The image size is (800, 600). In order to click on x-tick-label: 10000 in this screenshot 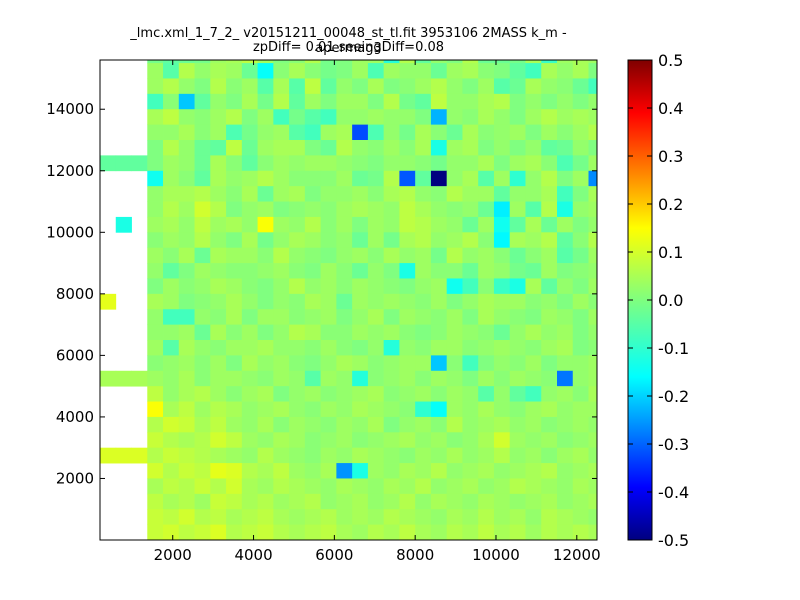, I will do `click(496, 555)`.